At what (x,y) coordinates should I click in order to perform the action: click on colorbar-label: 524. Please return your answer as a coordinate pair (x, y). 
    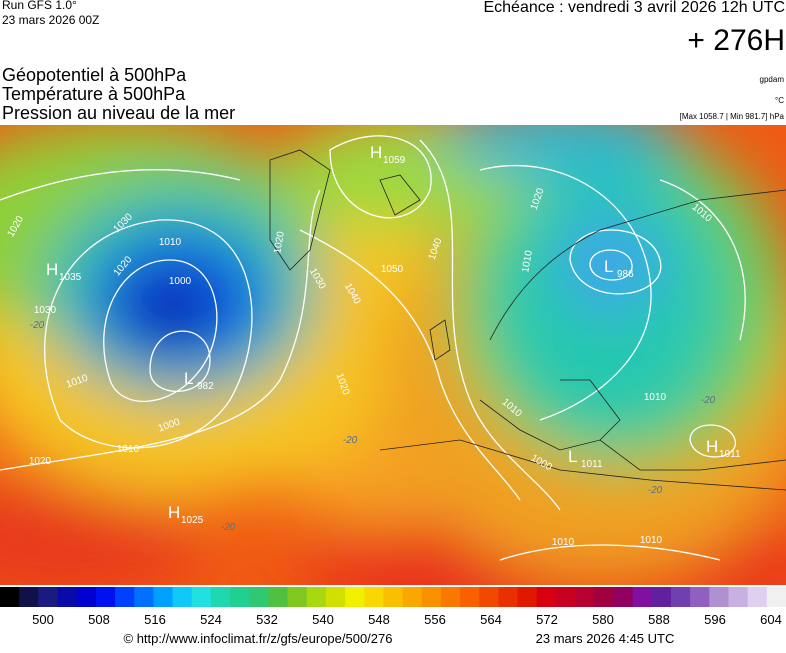
    Looking at the image, I should click on (211, 619).